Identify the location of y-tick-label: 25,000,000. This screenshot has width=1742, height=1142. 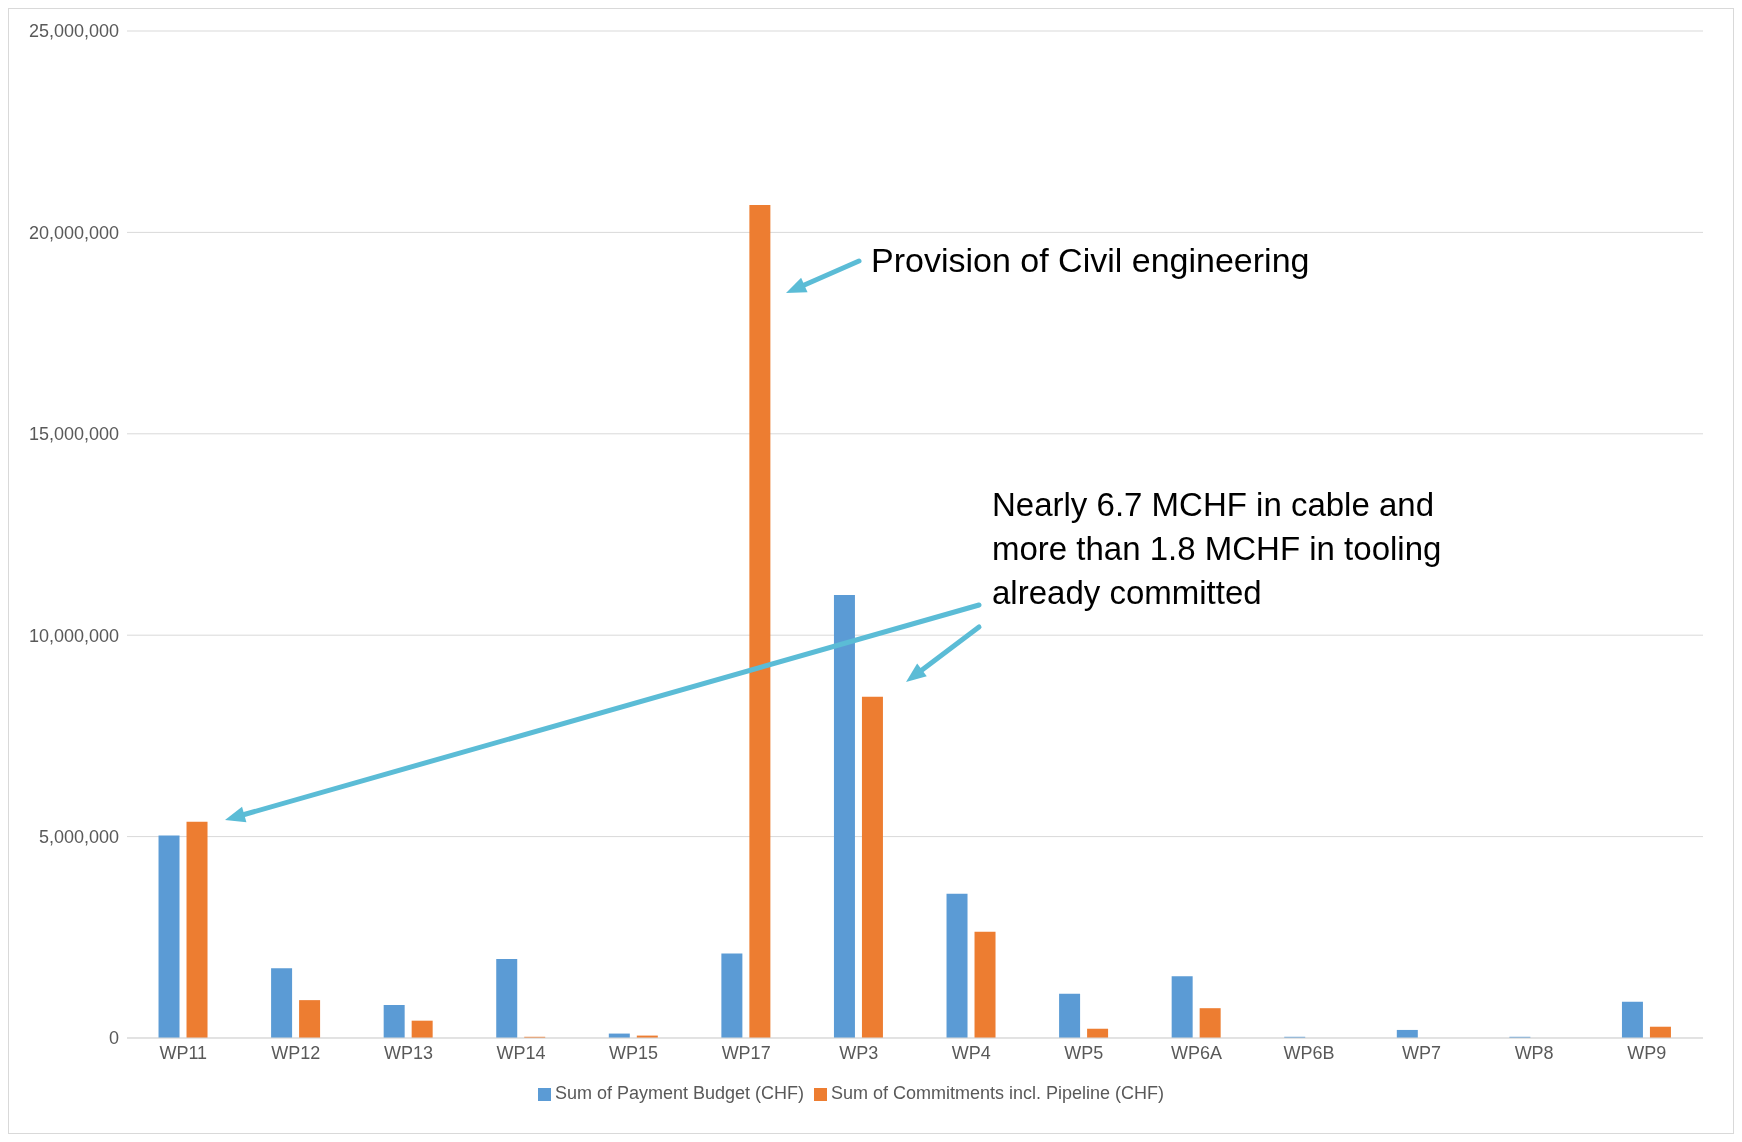
(73, 31).